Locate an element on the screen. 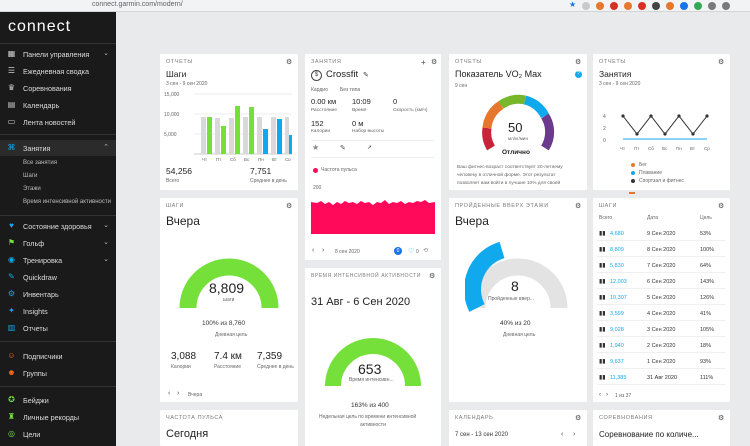  table-row: ▮▮ 8,809 8 Сен 2020 100% is located at coordinates (661, 250).